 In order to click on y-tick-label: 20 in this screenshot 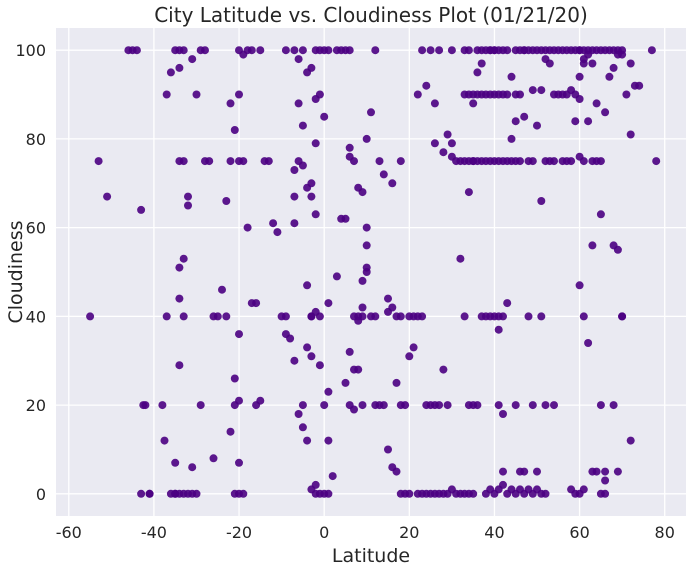, I will do `click(36, 405)`.